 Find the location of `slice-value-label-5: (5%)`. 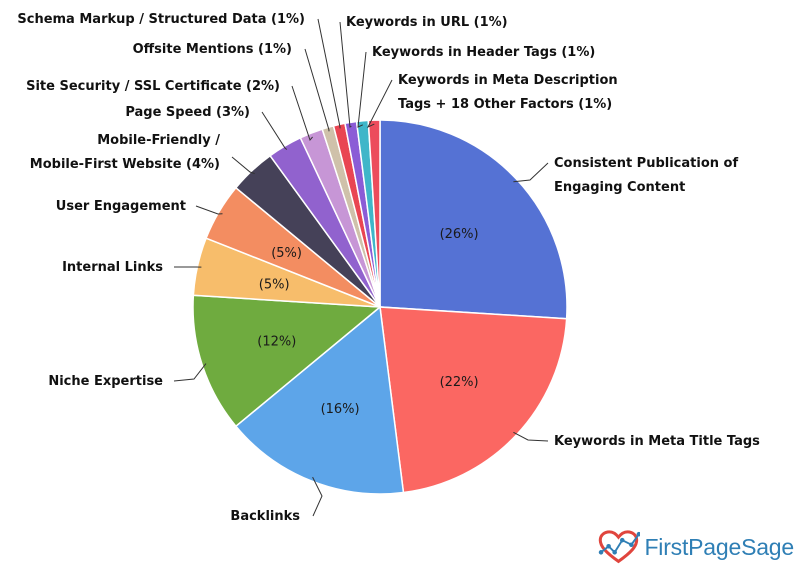

slice-value-label-5: (5%) is located at coordinates (274, 284).